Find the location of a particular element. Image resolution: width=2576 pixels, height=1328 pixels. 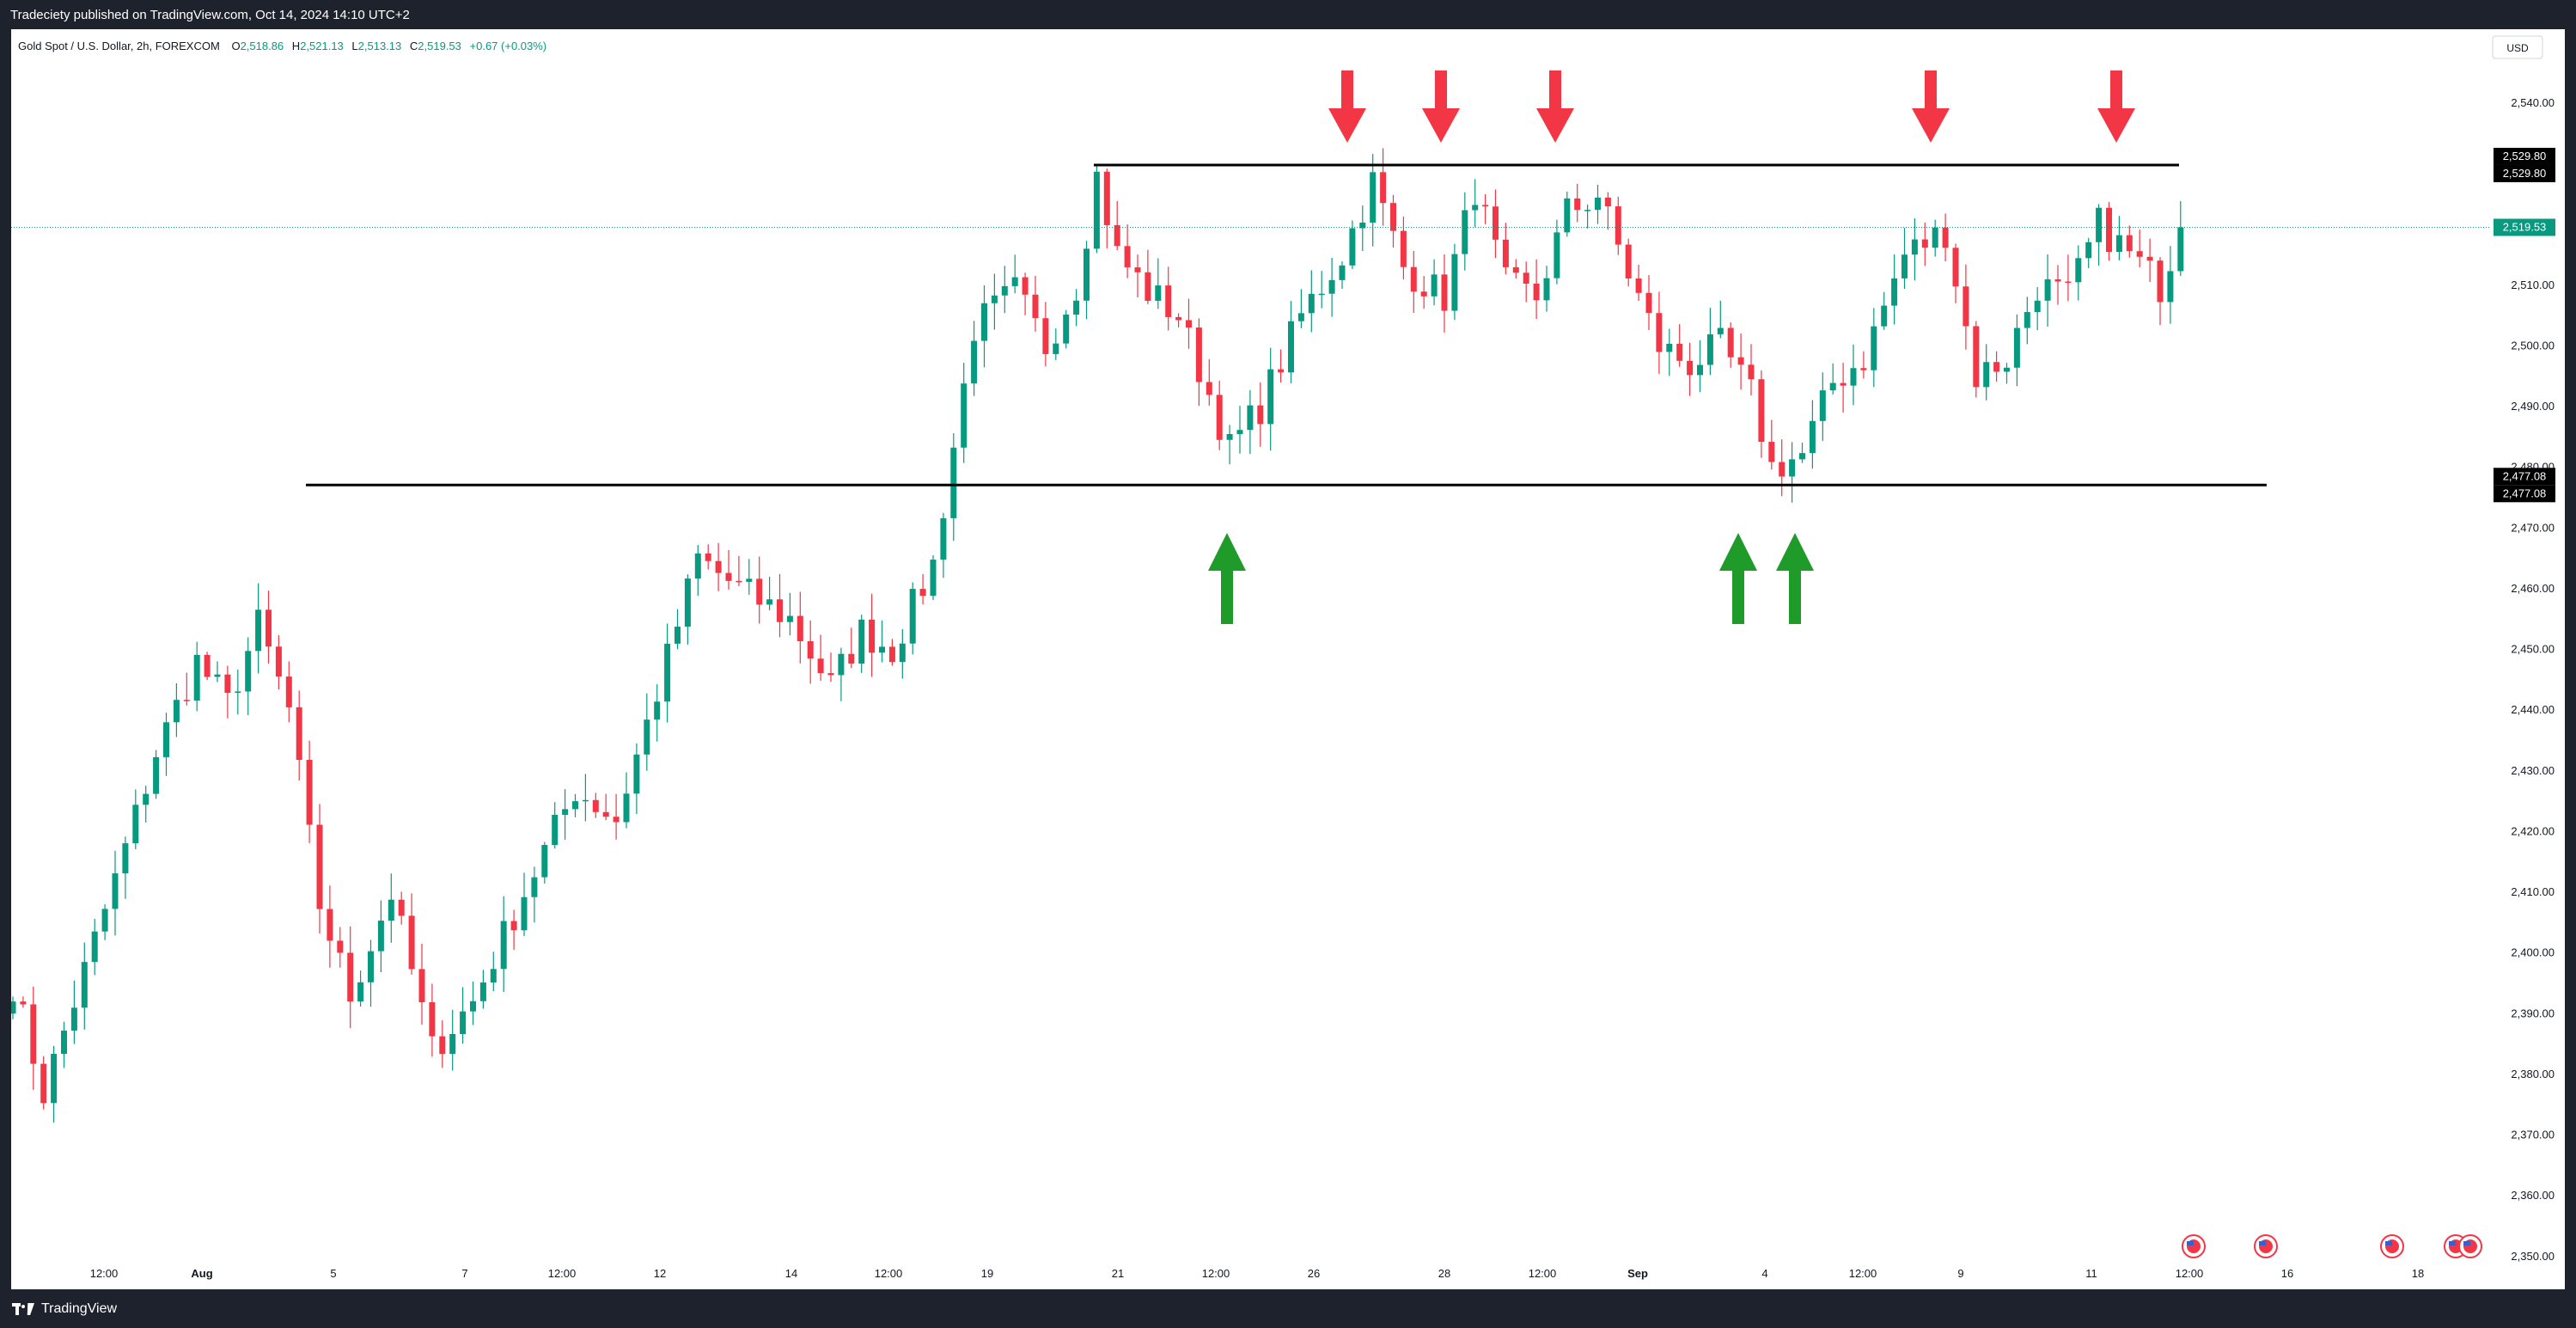

currency-button: USD is located at coordinates (2517, 47).